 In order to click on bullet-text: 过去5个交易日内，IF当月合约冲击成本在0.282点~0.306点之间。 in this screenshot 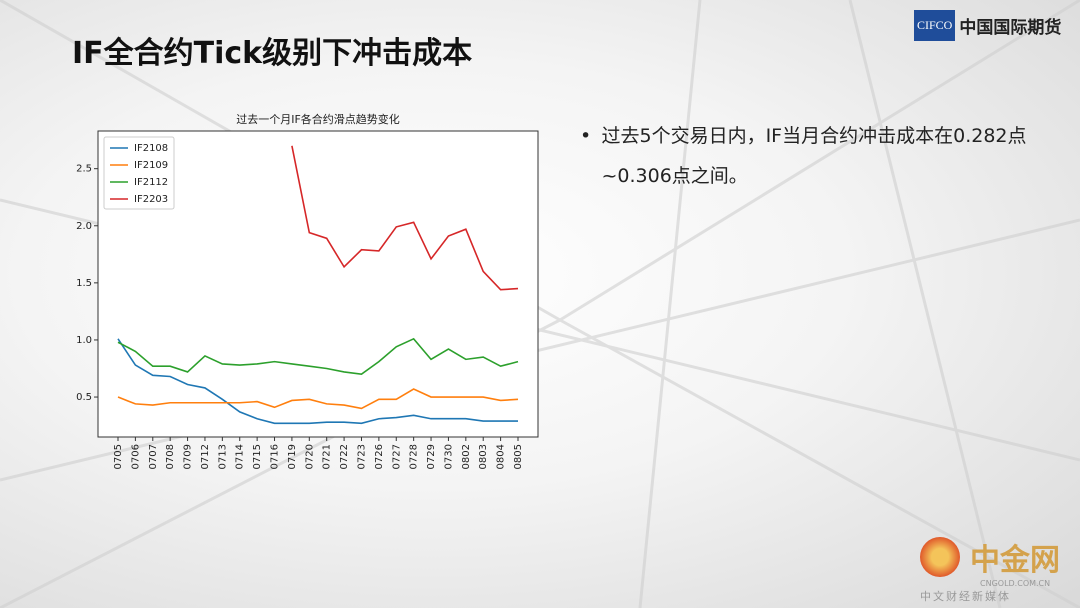, I will do `click(814, 156)`.